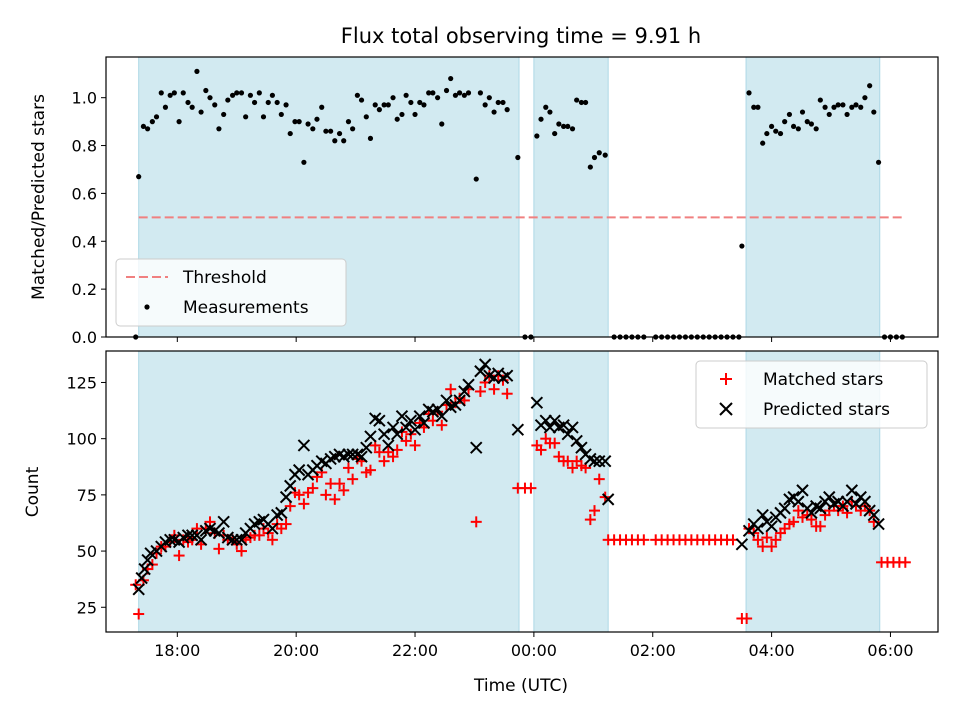  Describe the element at coordinates (653, 650) in the screenshot. I see `x-tick-label: 02:00` at that location.